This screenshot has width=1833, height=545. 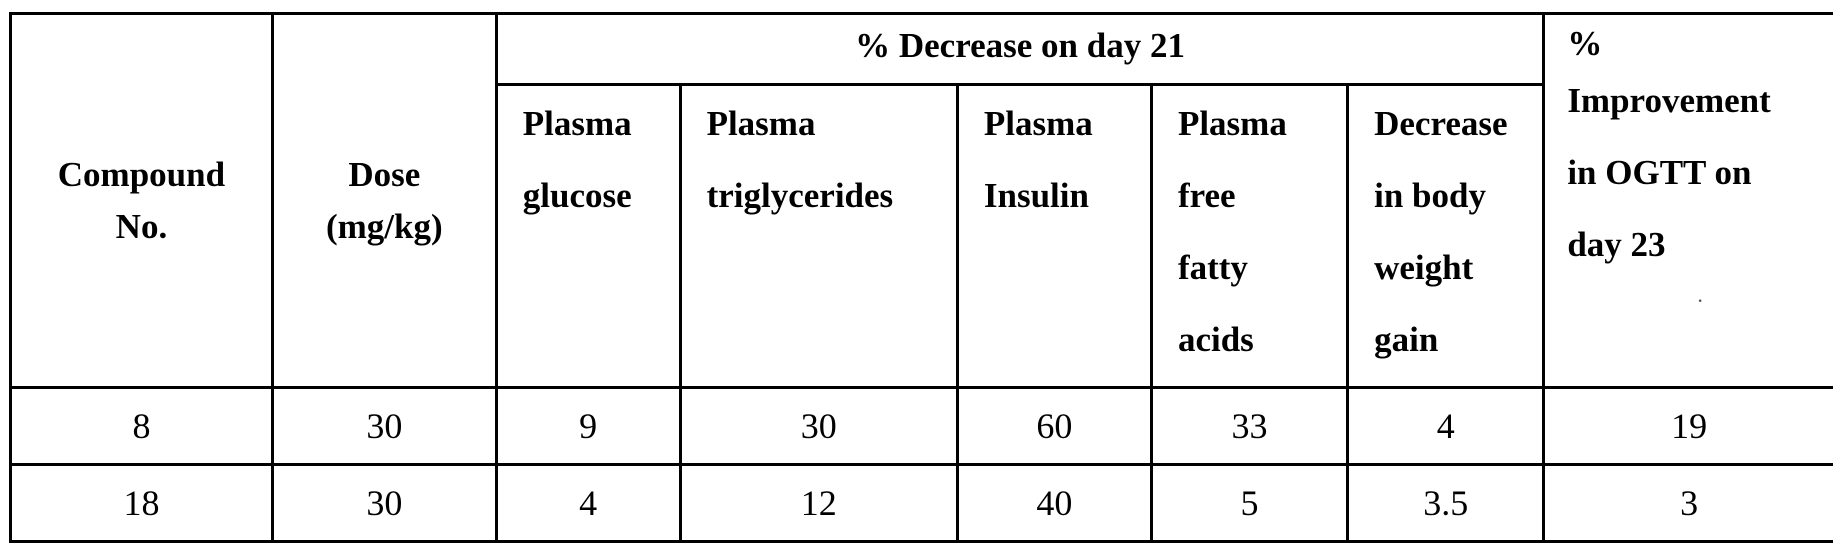 I want to click on cell-ogtt-improvement: 3, so click(x=1687, y=503).